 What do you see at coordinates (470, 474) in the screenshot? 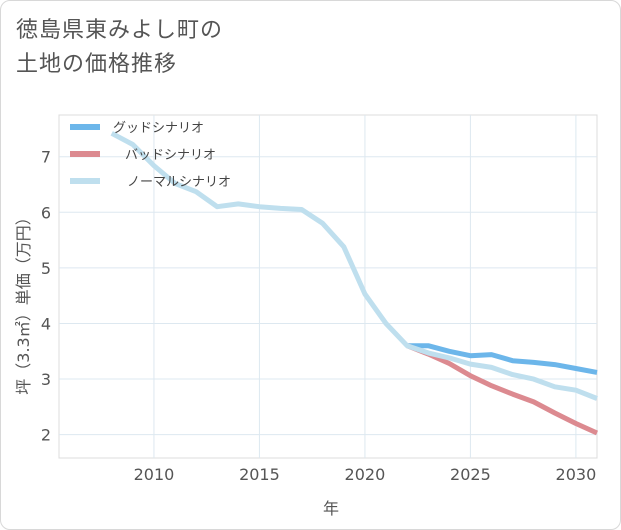
I see `x-tick-label: 2025` at bounding box center [470, 474].